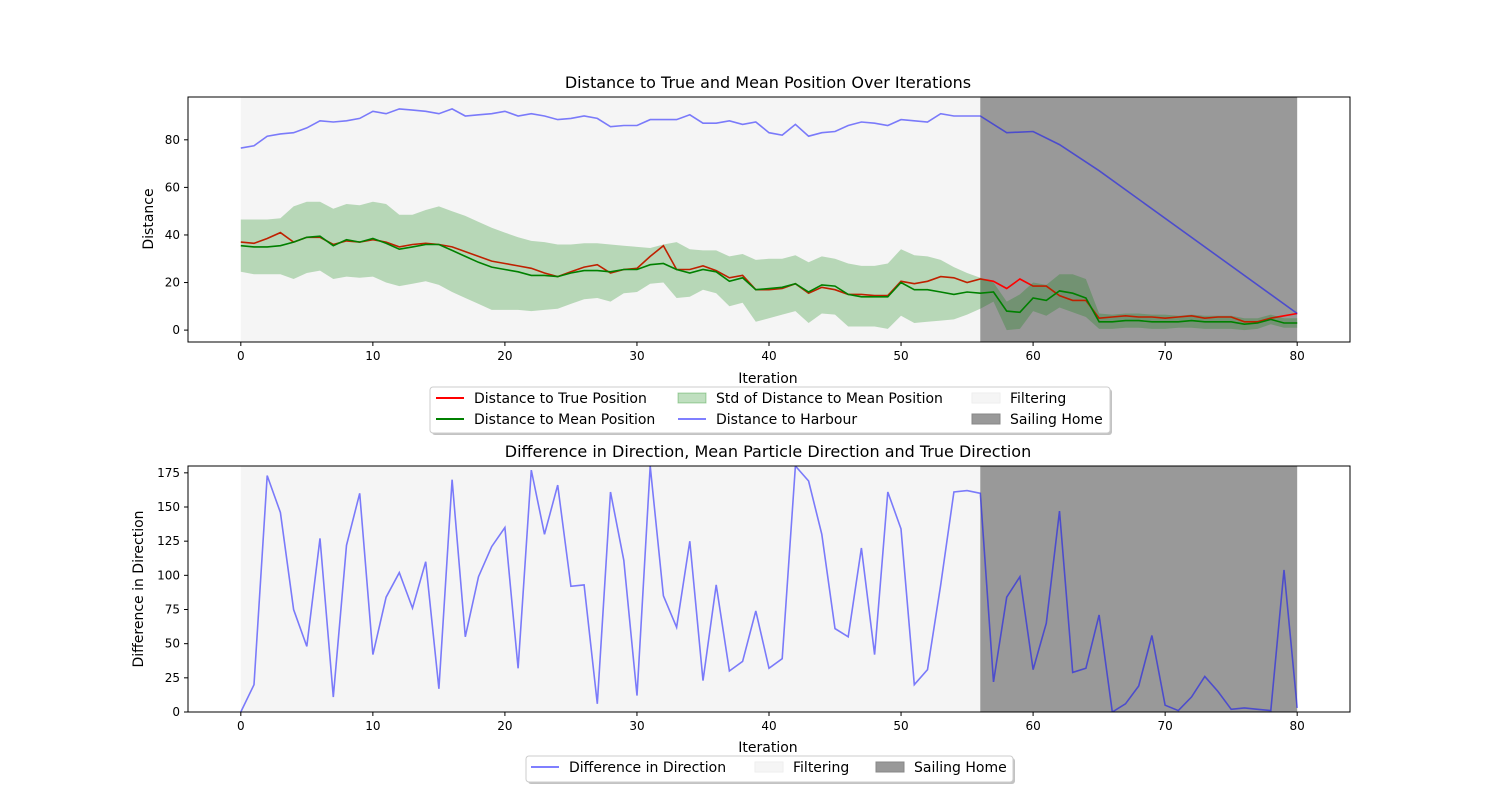  I want to click on y-tick-label: 100, so click(168, 575).